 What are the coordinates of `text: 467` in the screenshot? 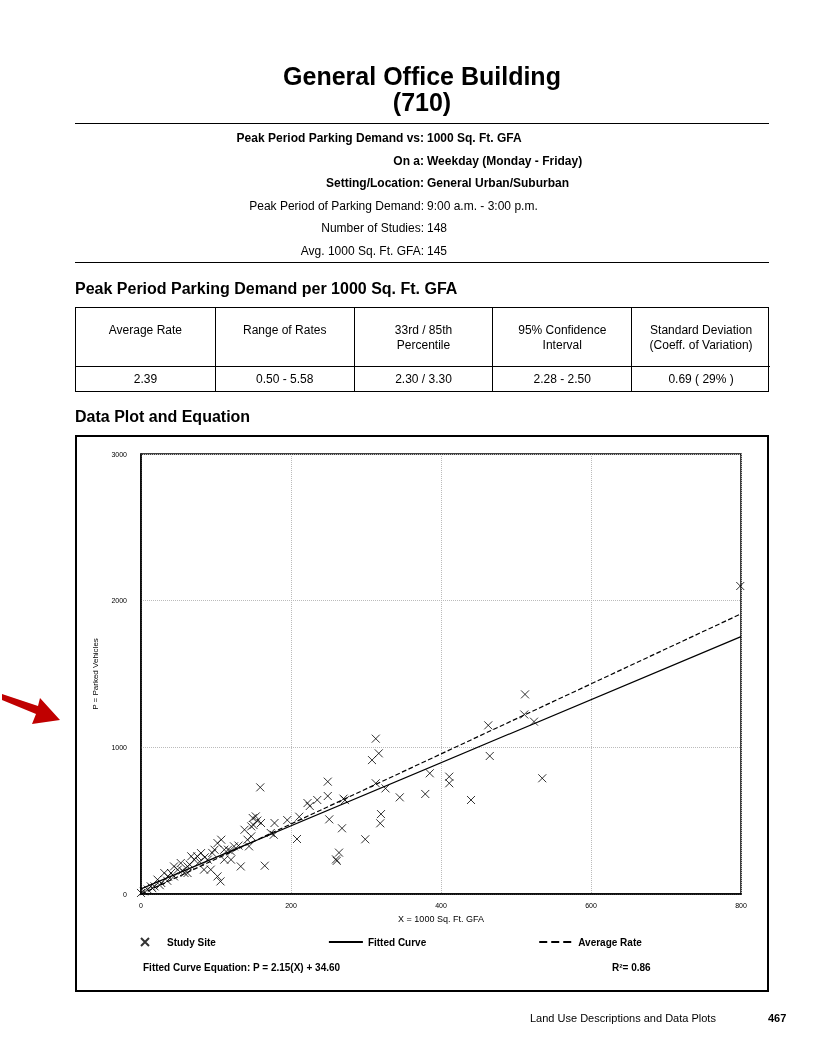 It's located at (777, 1018).